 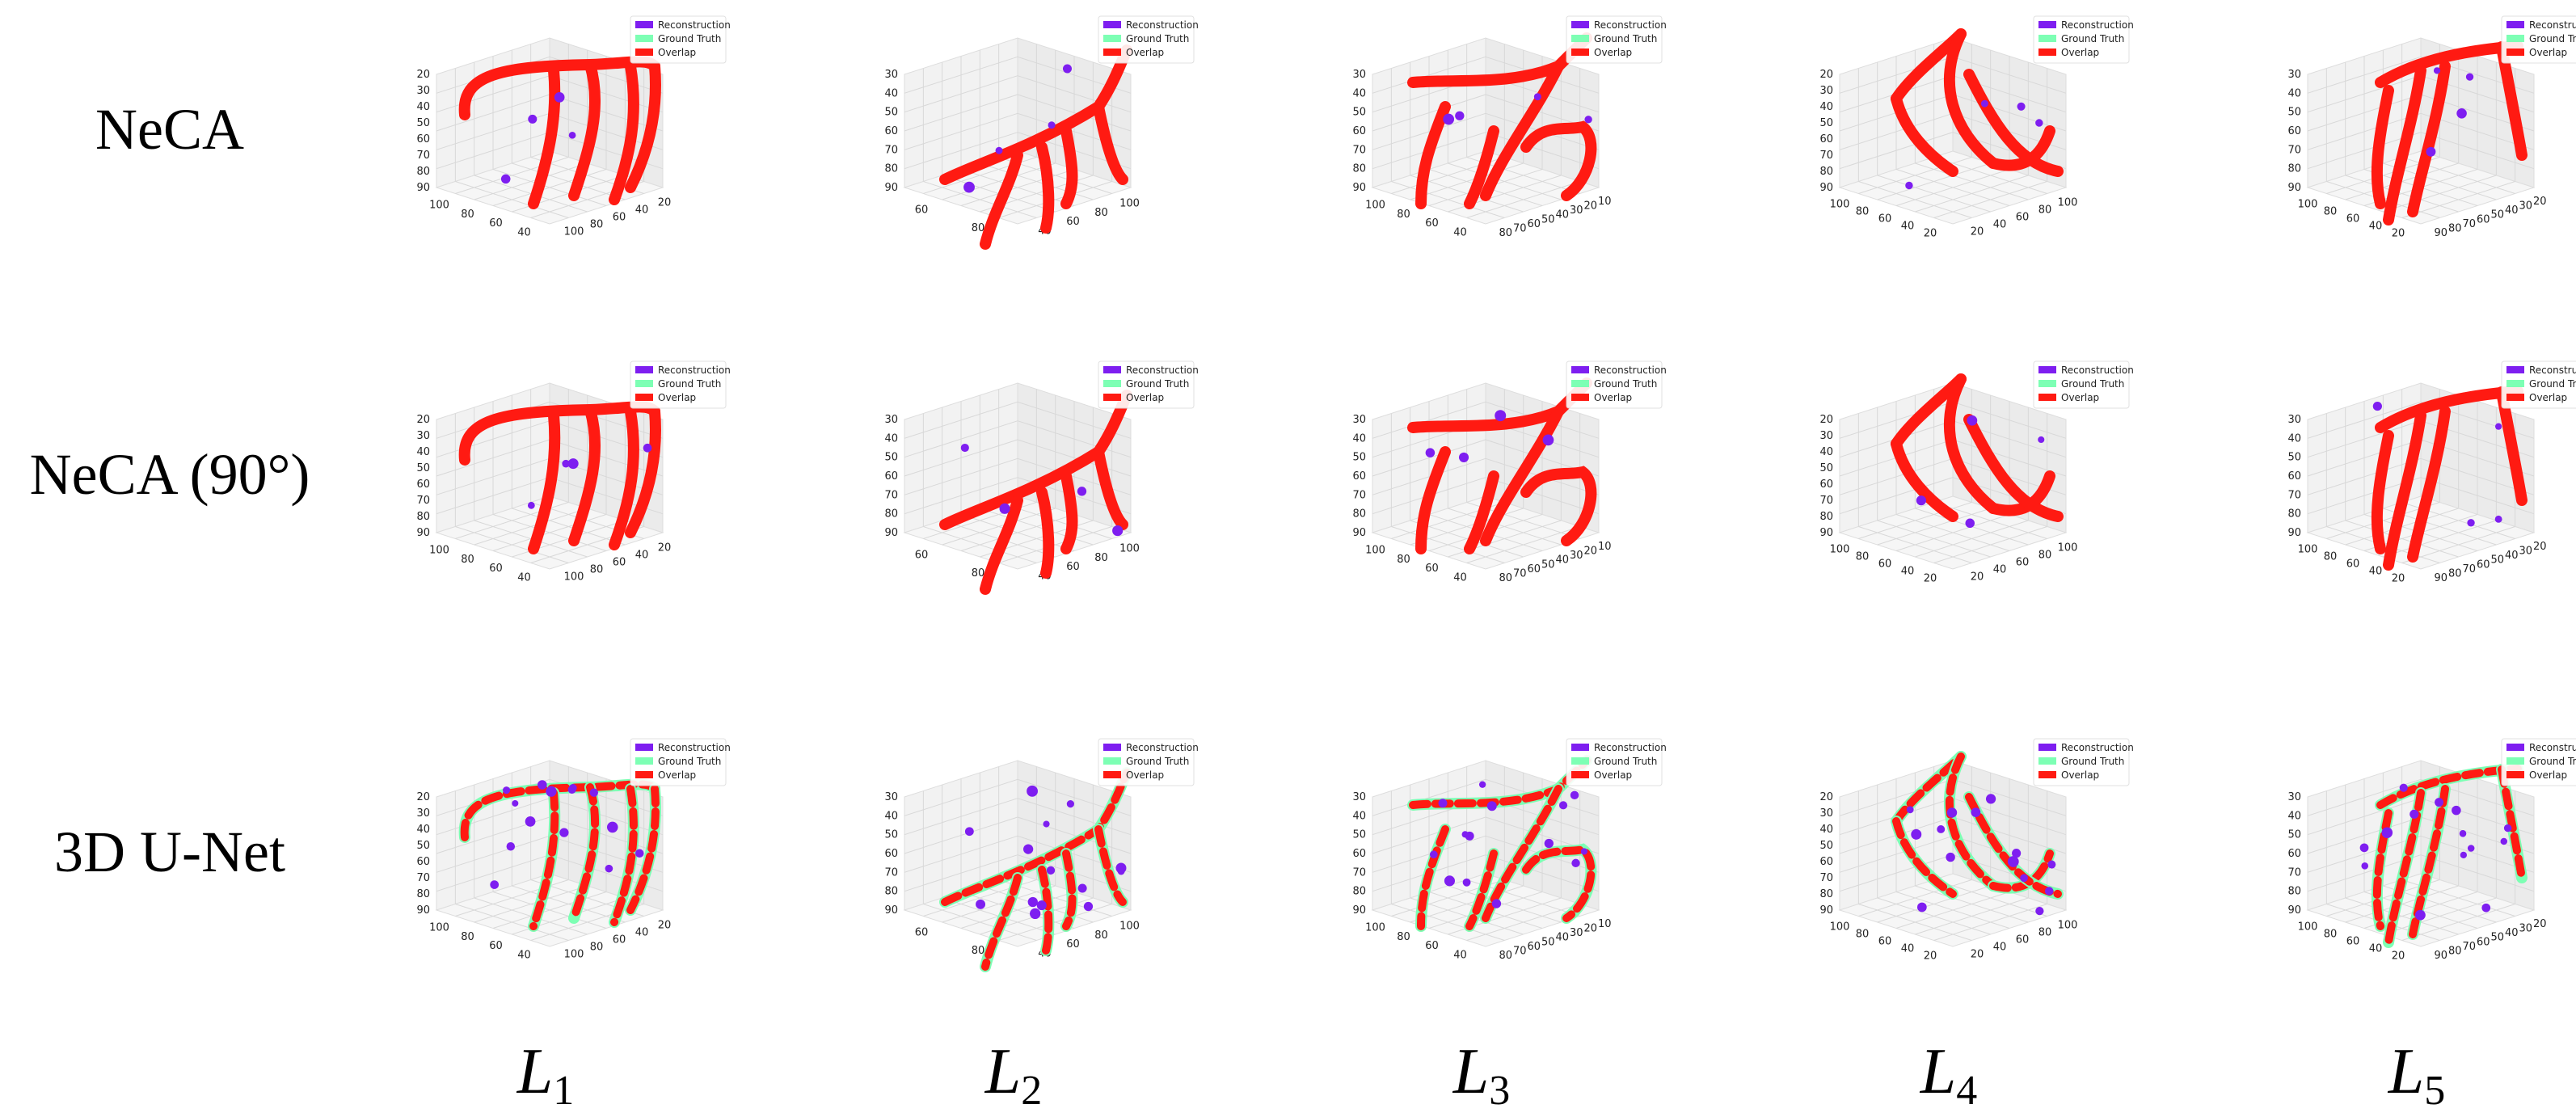 I want to click on column-label: L5, so click(x=2417, y=1075).